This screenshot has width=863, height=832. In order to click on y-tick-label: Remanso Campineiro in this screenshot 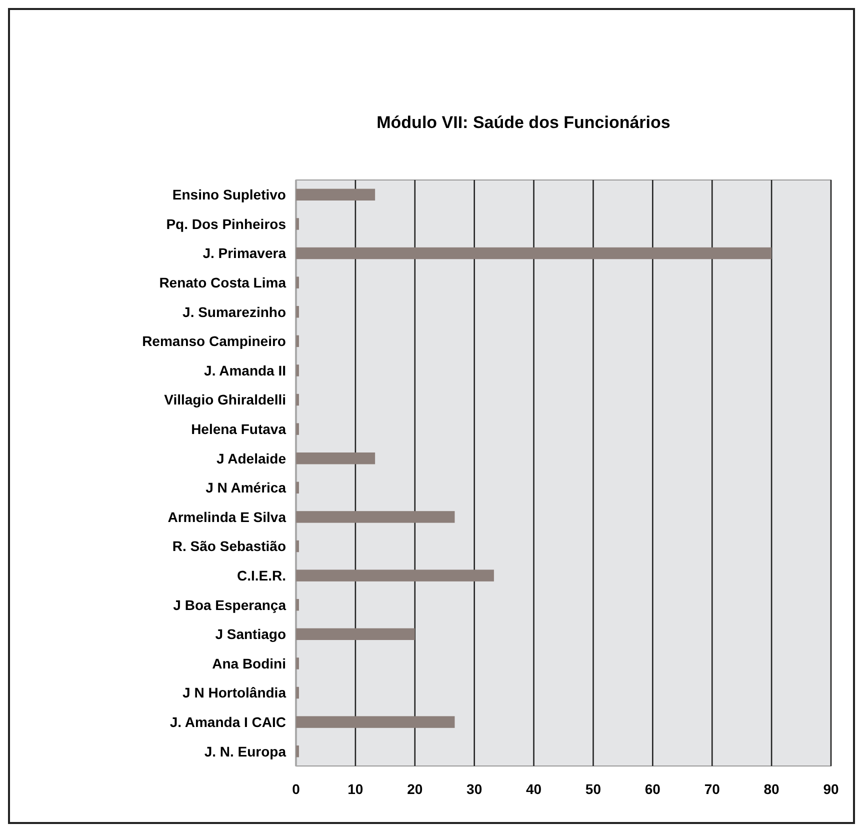, I will do `click(214, 341)`.